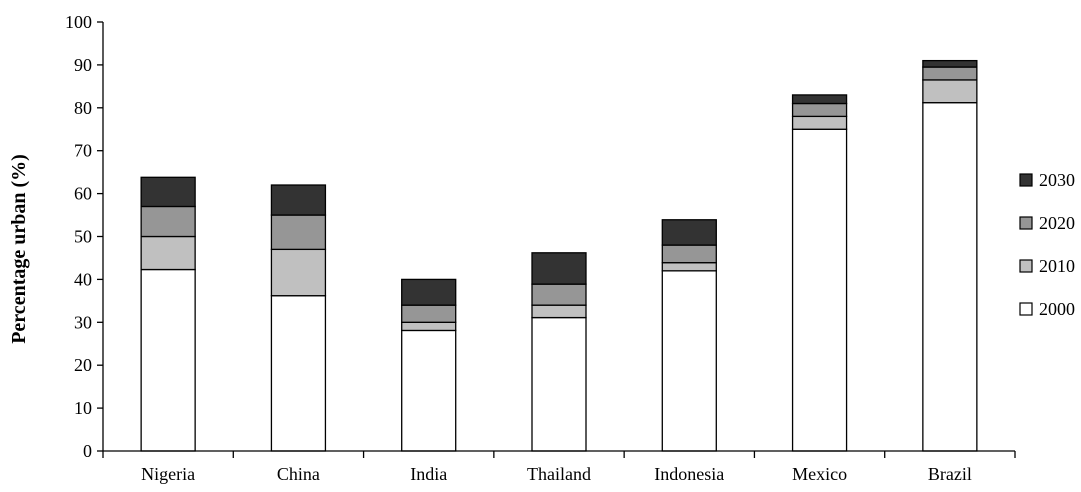 This screenshot has width=1081, height=492. I want to click on y-tick-label: 90, so click(83, 65).